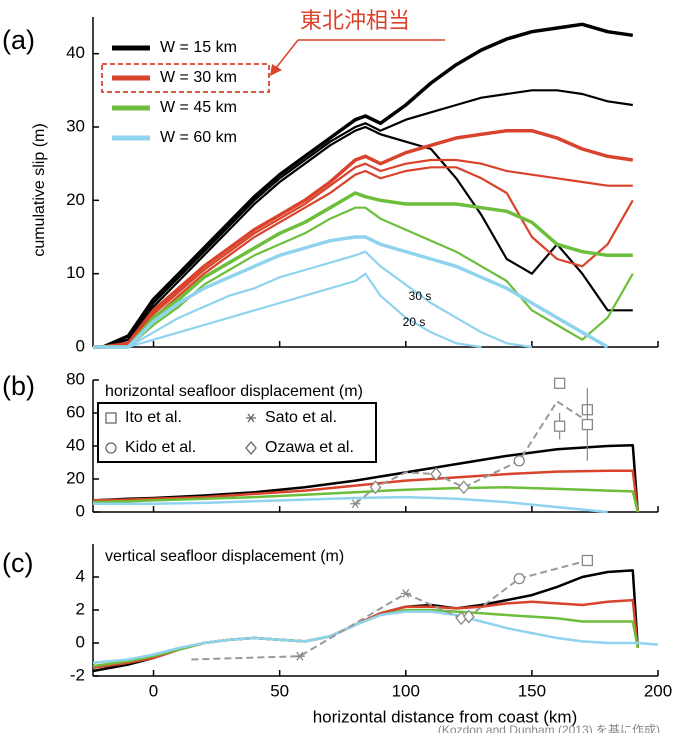  I want to click on y-tick-label: 10, so click(75, 272).